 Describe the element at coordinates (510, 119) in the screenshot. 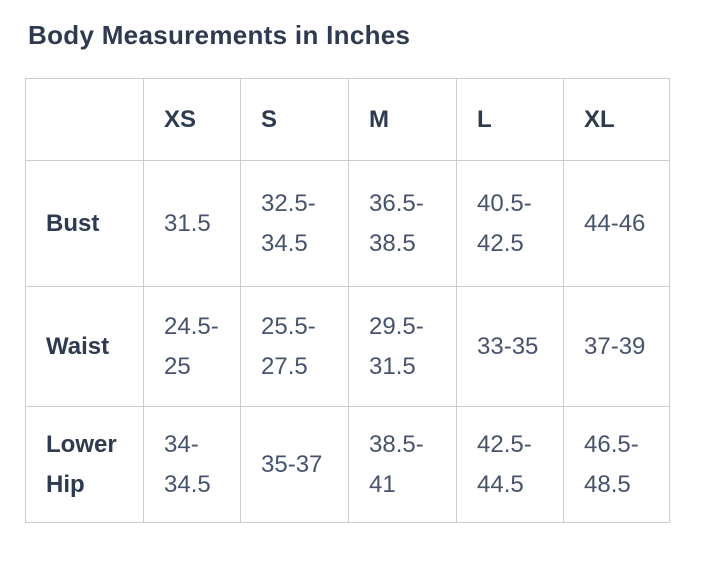

I see `column-header-l: L` at that location.